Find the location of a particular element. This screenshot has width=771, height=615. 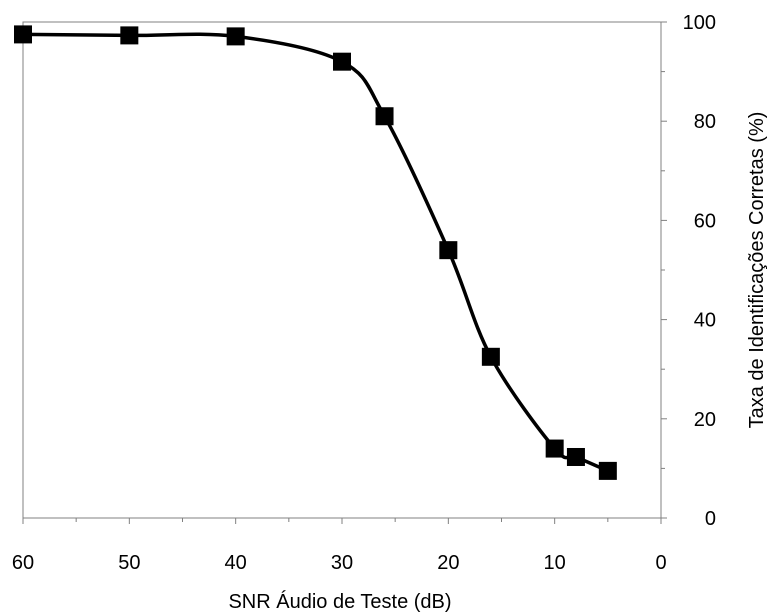

y-tick-label: 40 is located at coordinates (705, 321).